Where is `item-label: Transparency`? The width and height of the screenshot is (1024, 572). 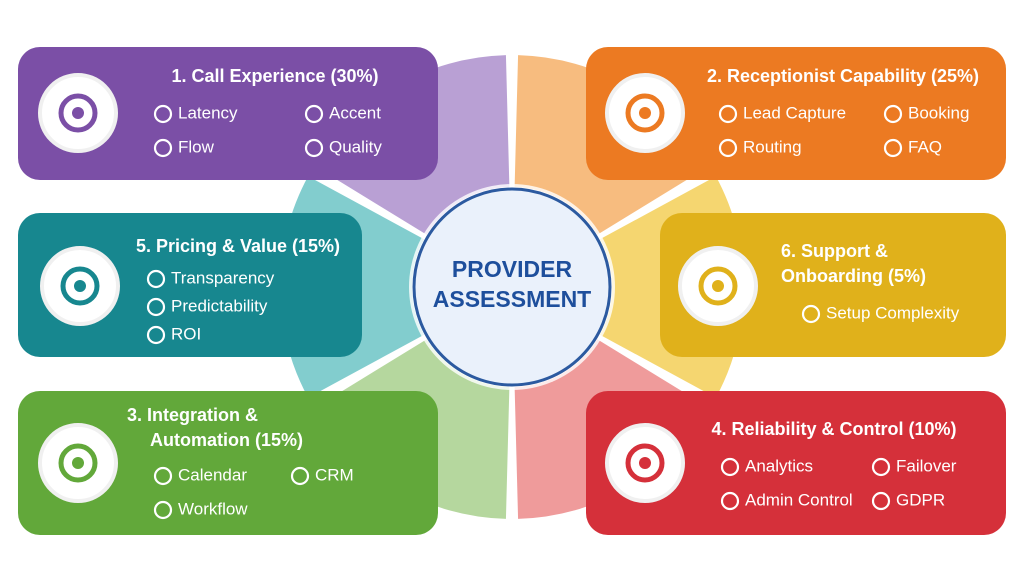 item-label: Transparency is located at coordinates (223, 277).